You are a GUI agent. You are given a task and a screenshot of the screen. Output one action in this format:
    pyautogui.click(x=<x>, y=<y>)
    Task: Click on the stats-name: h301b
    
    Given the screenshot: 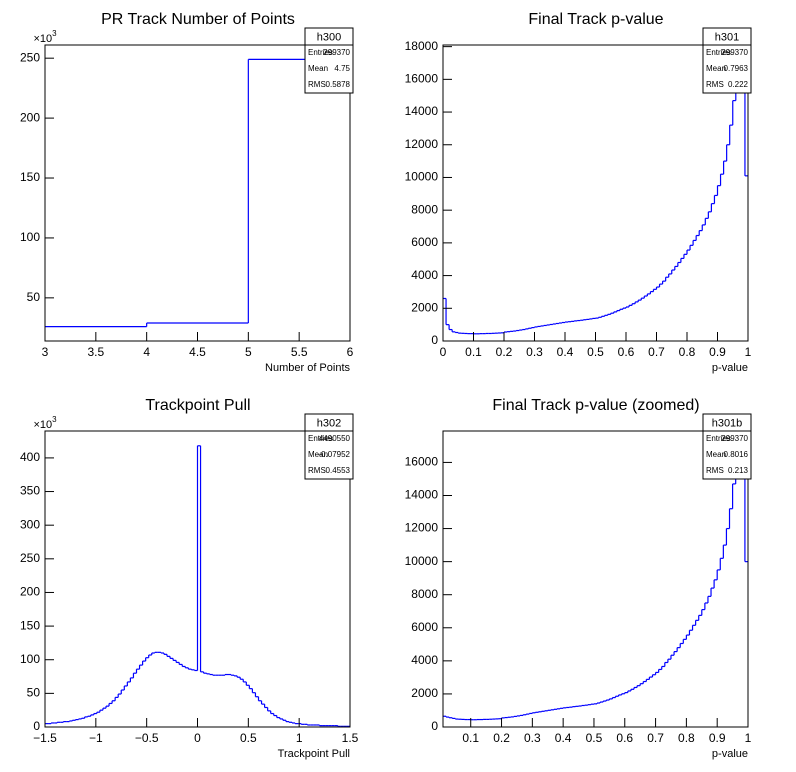 What is the action you would take?
    pyautogui.click(x=727, y=423)
    